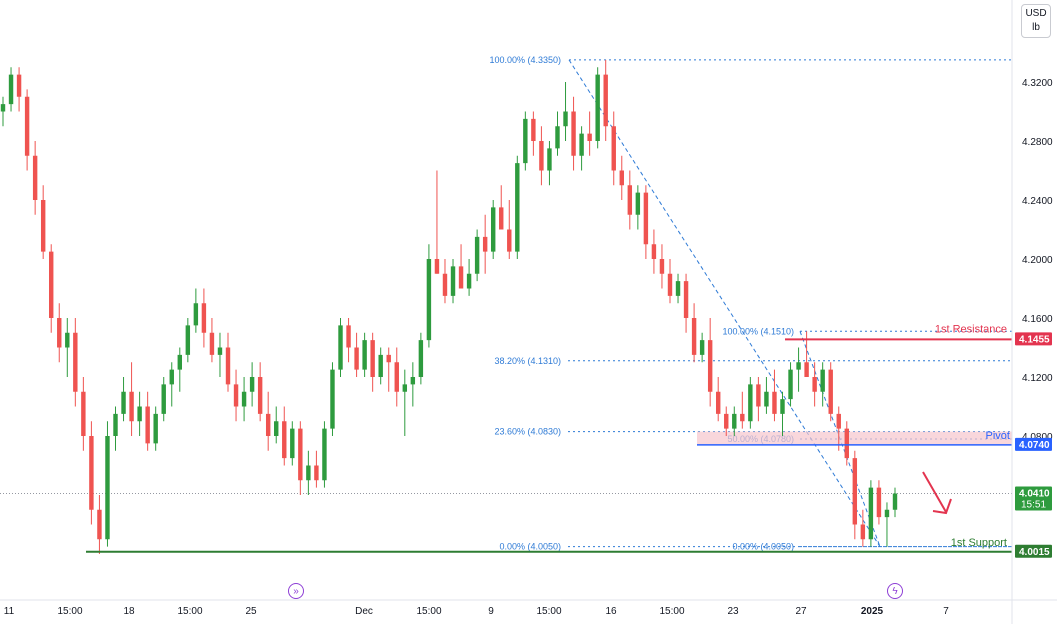 The width and height of the screenshot is (1057, 629). What do you see at coordinates (895, 591) in the screenshot?
I see `lightning-icon: ϟ` at bounding box center [895, 591].